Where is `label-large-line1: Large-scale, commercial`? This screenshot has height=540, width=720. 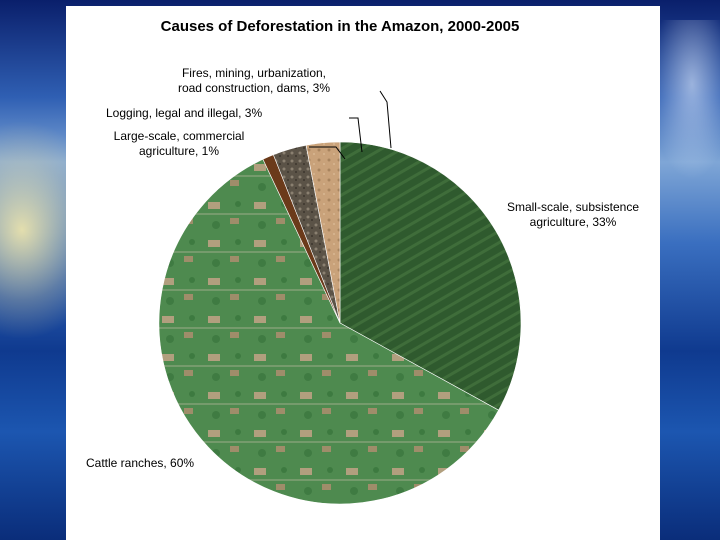
label-large-line1: Large-scale, commercial is located at coordinates (179, 136).